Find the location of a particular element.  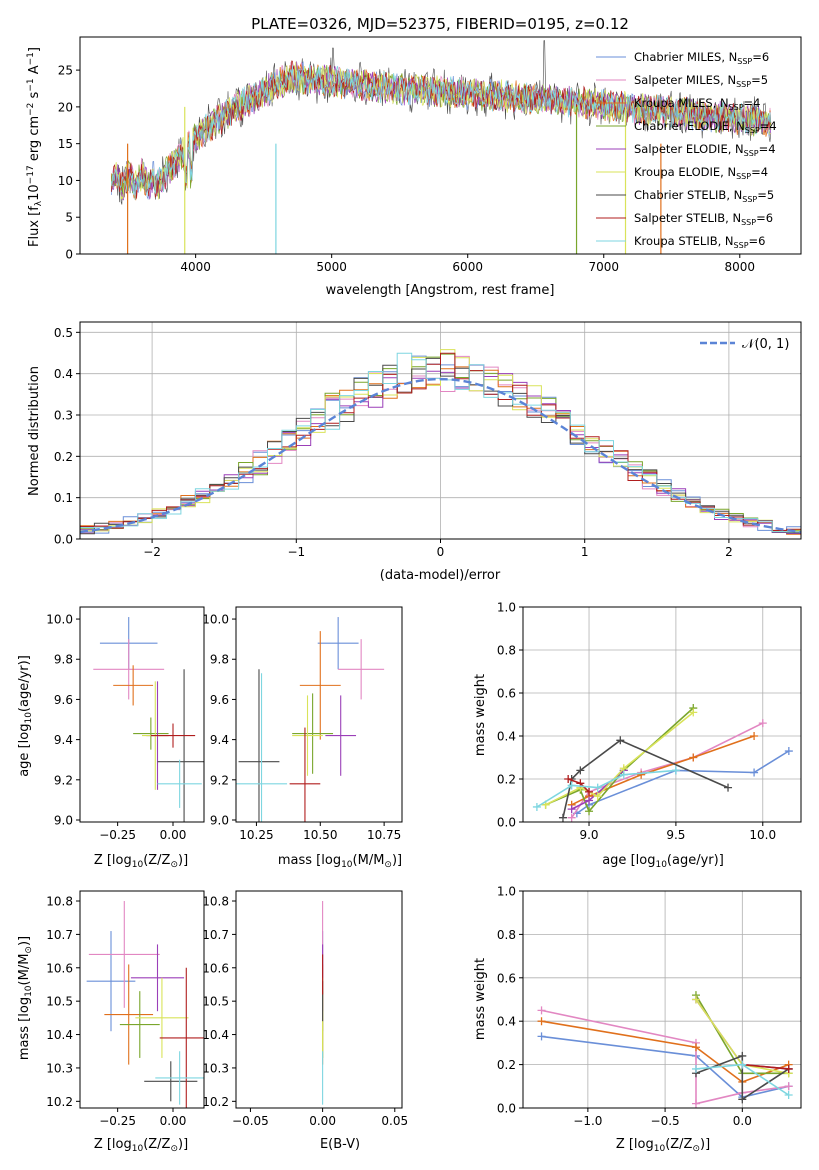

mE-xtick-1: 0.00 is located at coordinates (322, 1121).